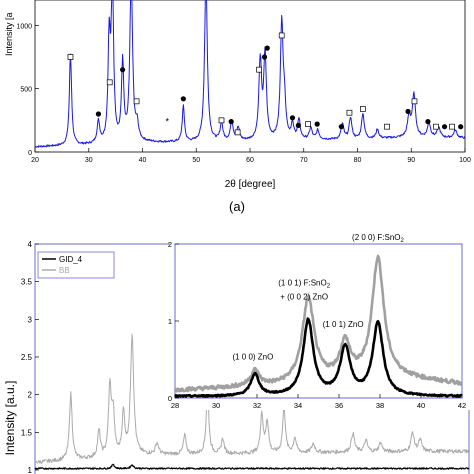 The width and height of the screenshot is (474, 474). Describe the element at coordinates (30, 319) in the screenshot. I see `y-tick-label: 3` at that location.